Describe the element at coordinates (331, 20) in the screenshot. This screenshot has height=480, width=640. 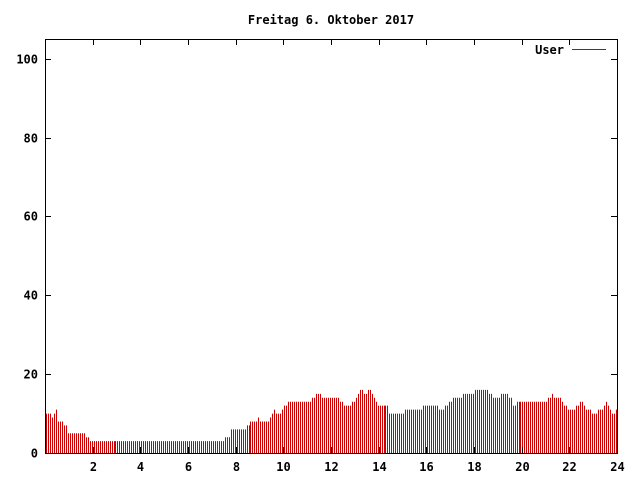
I see `chart-title: Freitag 6. Oktober 2017` at that location.